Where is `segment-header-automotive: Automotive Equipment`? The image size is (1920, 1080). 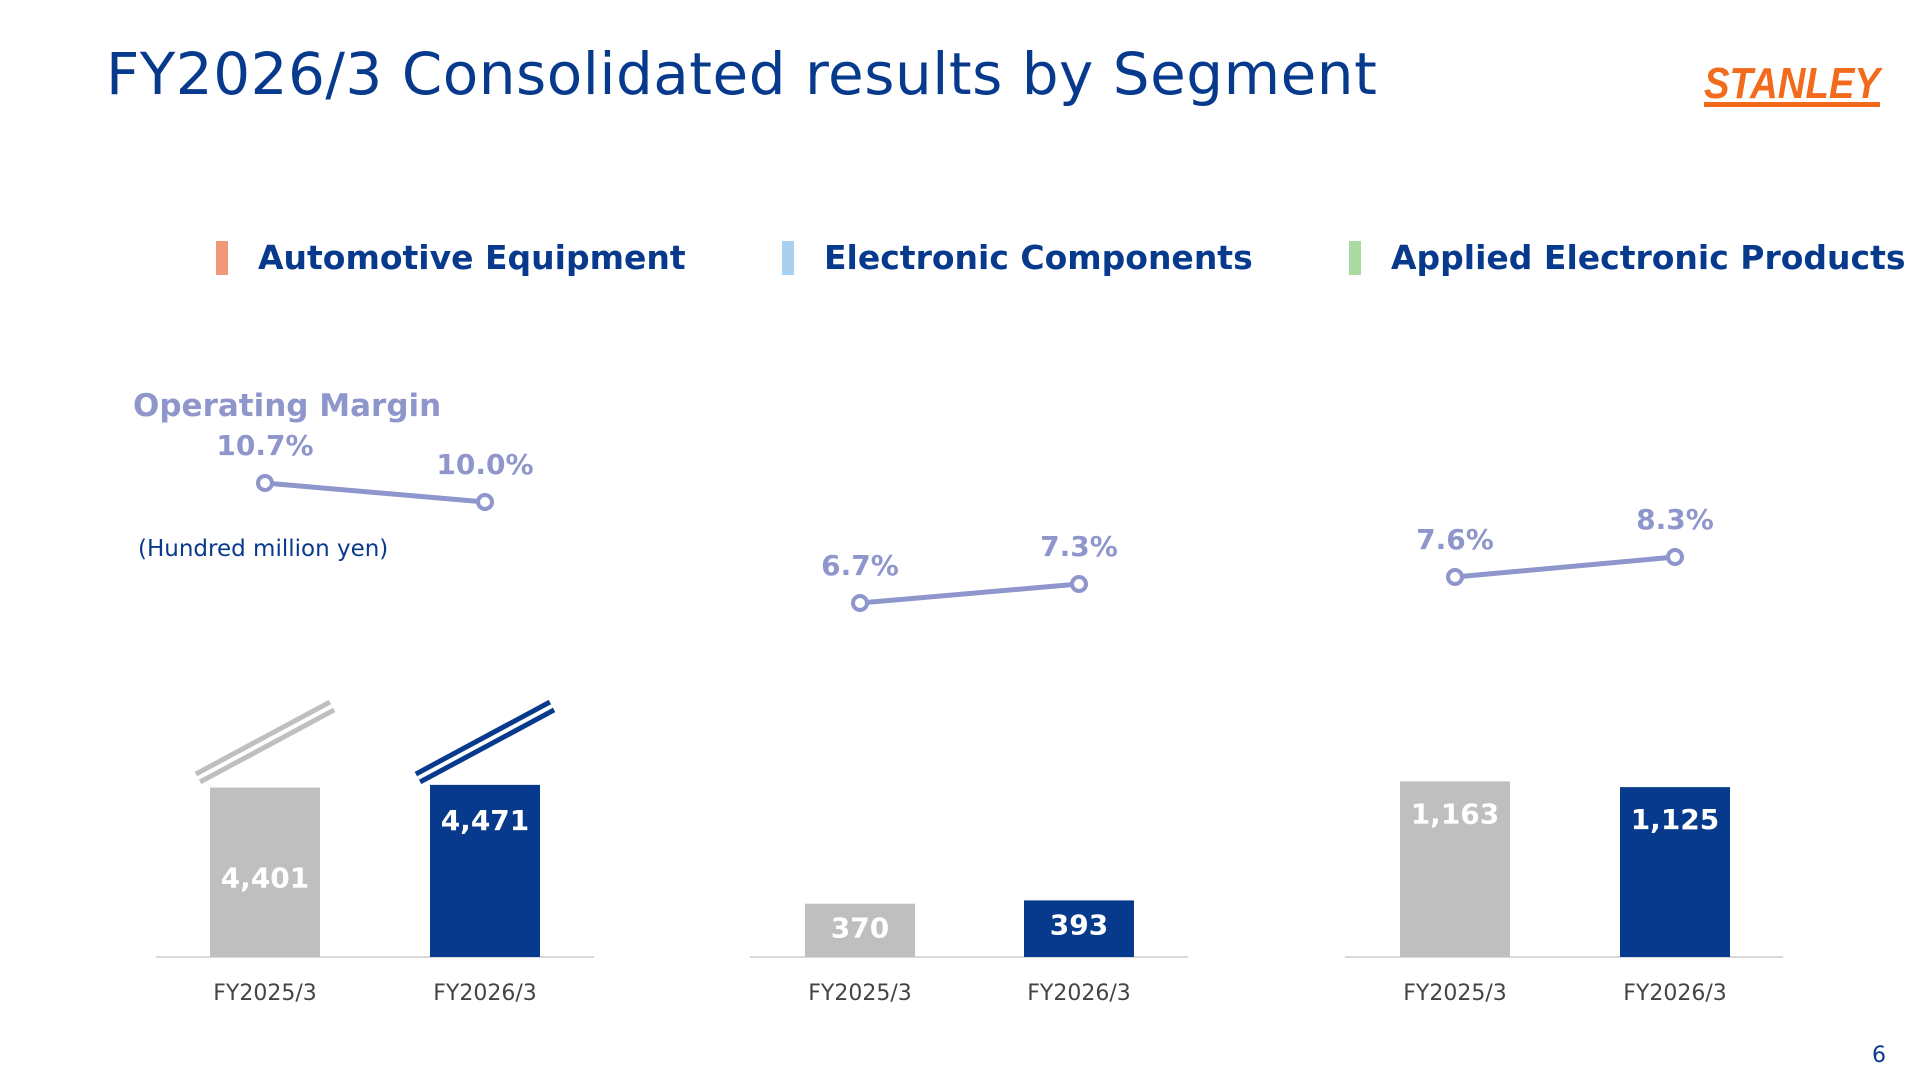
segment-header-automotive: Automotive Equipment is located at coordinates (451, 257).